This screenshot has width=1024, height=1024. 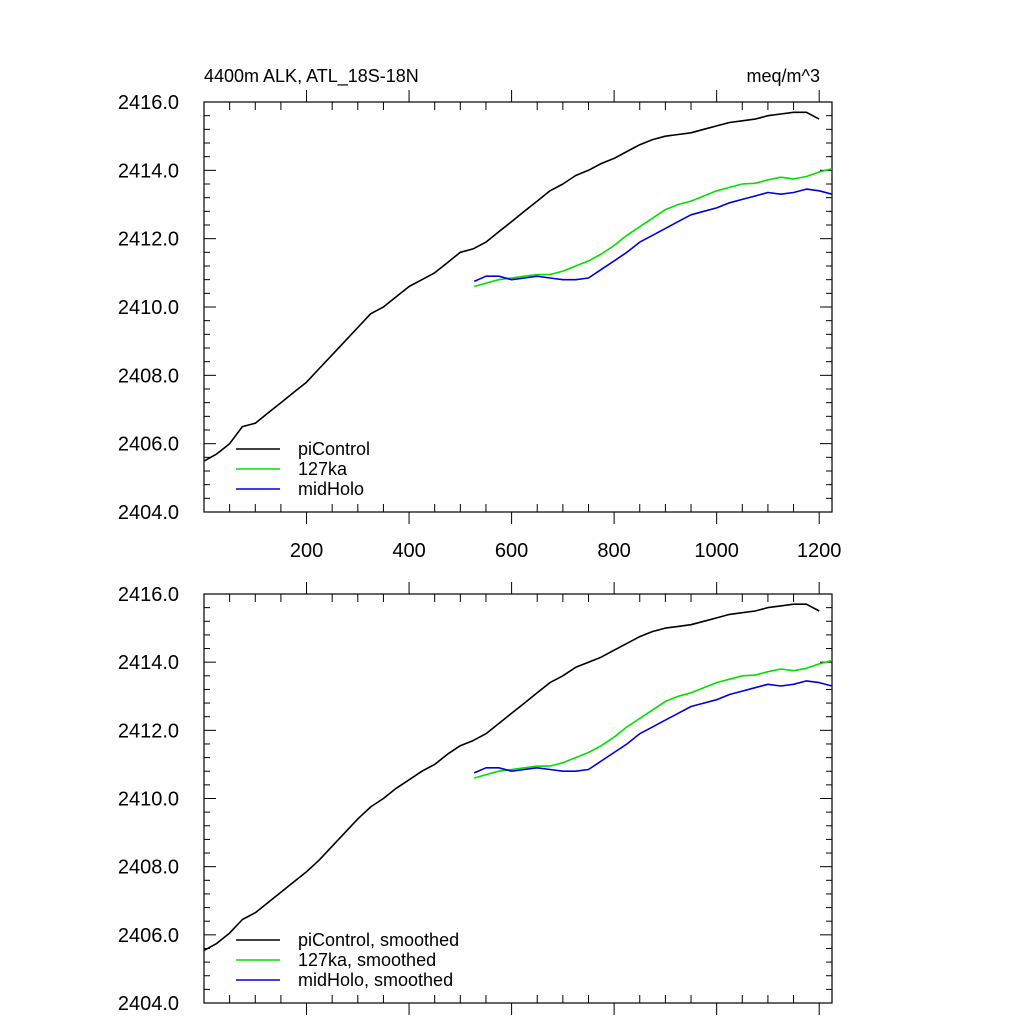 I want to click on x-tick-label: 600, so click(x=511, y=551).